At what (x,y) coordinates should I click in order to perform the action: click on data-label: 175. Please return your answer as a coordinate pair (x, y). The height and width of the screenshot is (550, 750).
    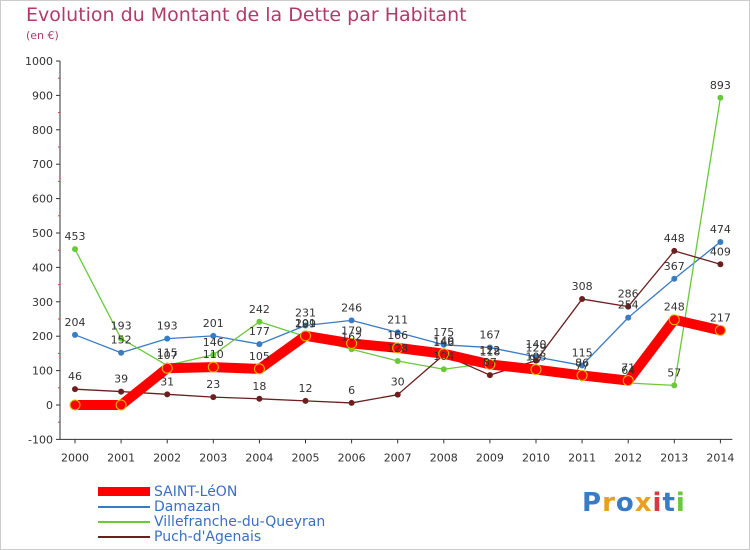
    Looking at the image, I should click on (443, 332).